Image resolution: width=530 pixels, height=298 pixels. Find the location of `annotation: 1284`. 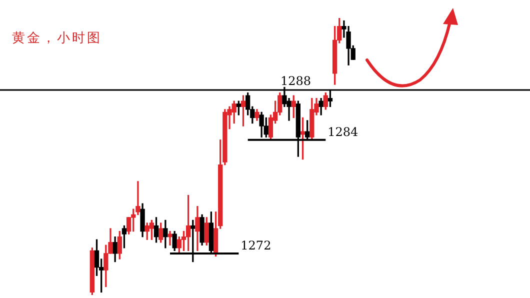

annotation: 1284 is located at coordinates (343, 132).